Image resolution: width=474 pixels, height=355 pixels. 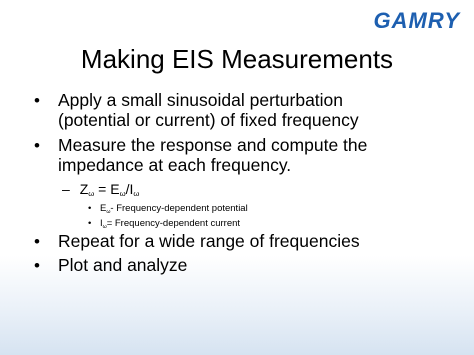 I want to click on sub-sub-bullet: • Eω- Frequency-dependent potential, so click(x=168, y=209).